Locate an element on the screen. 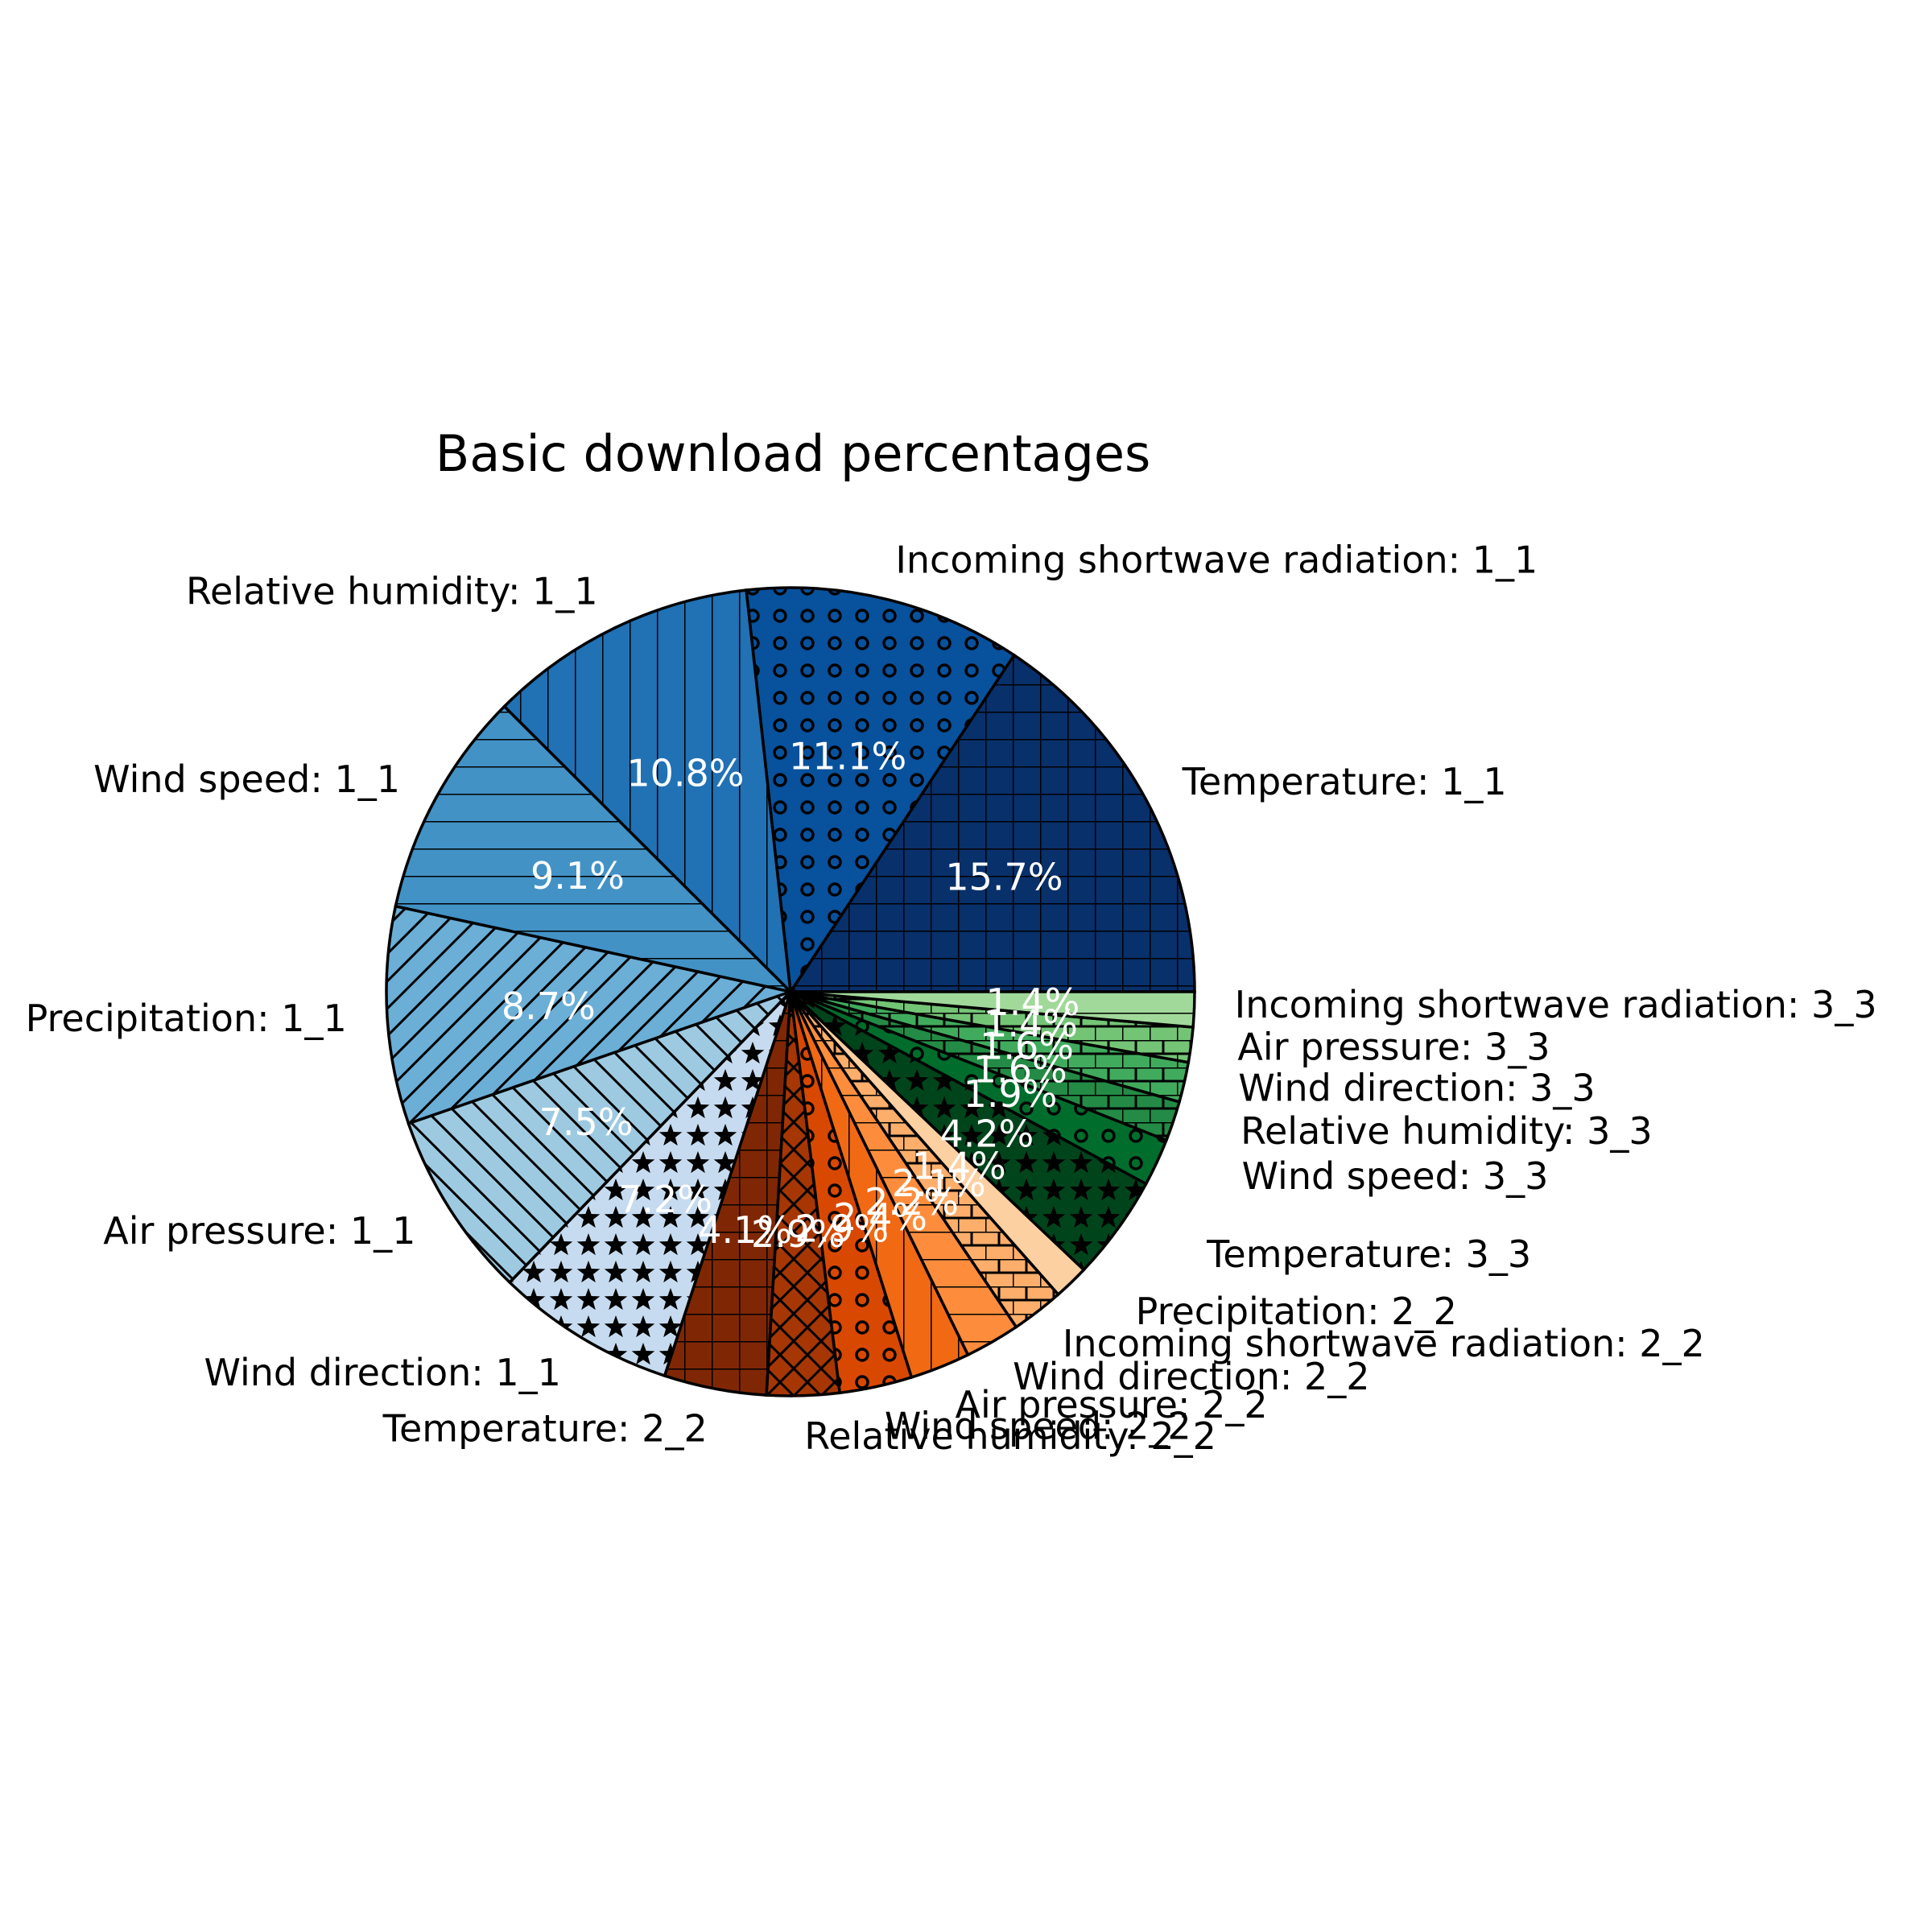 This screenshot has height=1932, width=1932. slice-label-temperature-3-3: Temperature: 3_3 is located at coordinates (1368, 1254).